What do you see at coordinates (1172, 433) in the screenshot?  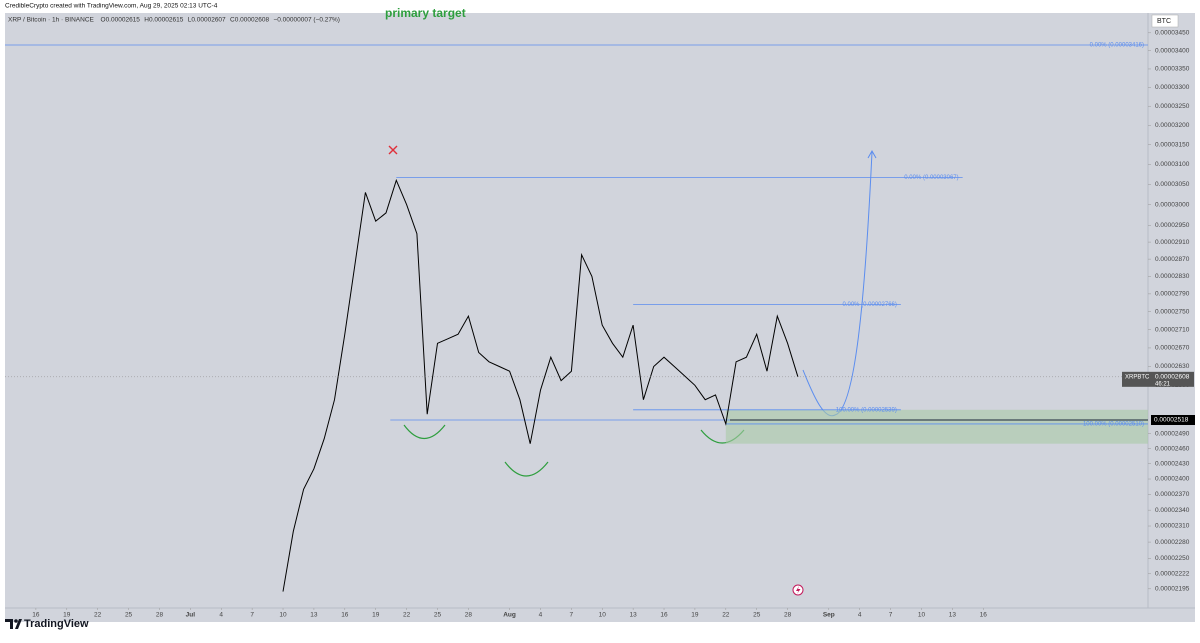 I see `y-tick-label: 0.00002490` at bounding box center [1172, 433].